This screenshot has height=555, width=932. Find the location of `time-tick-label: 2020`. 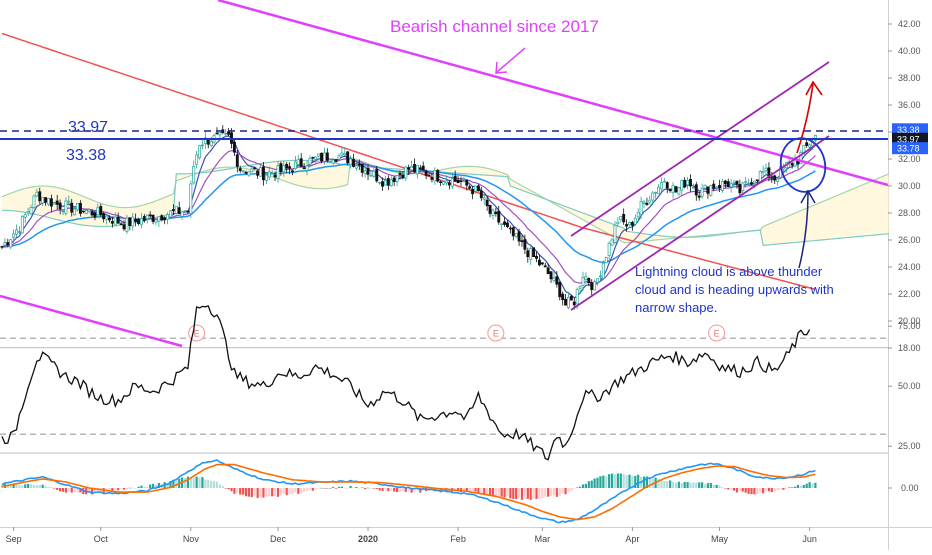

time-tick-label: 2020 is located at coordinates (368, 539).